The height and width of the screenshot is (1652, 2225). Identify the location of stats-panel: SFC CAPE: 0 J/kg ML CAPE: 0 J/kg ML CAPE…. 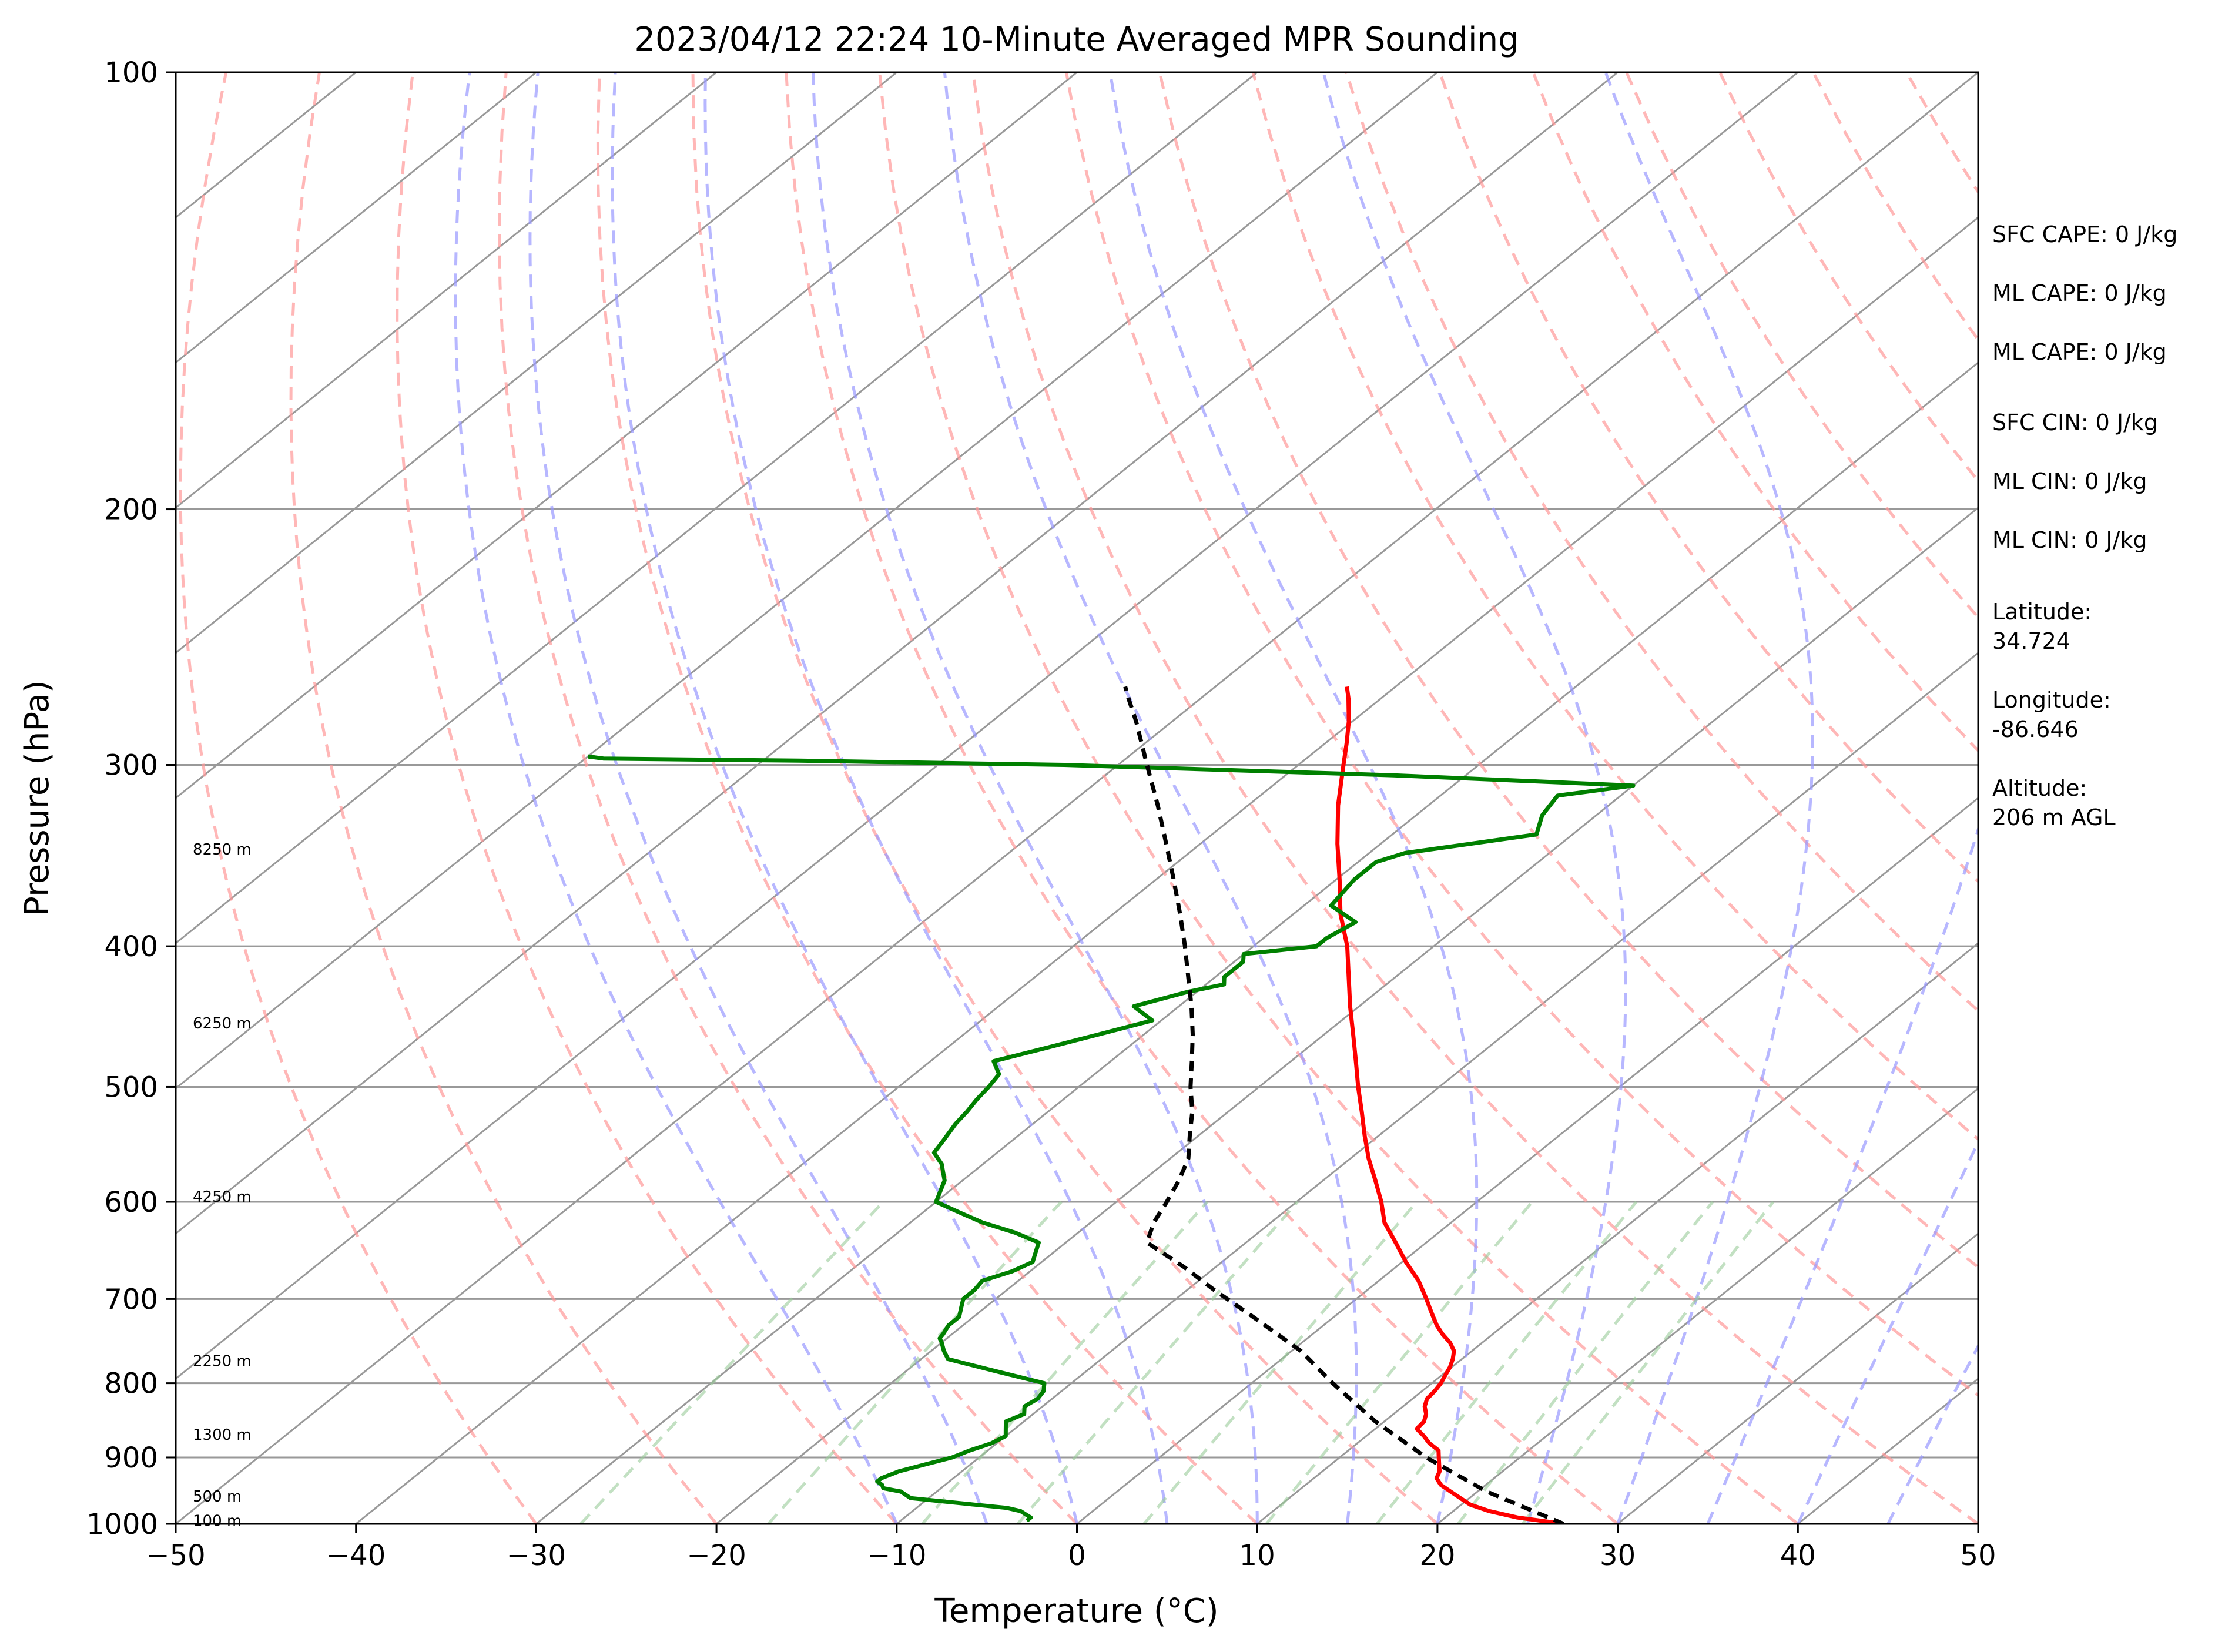
(2084, 526).